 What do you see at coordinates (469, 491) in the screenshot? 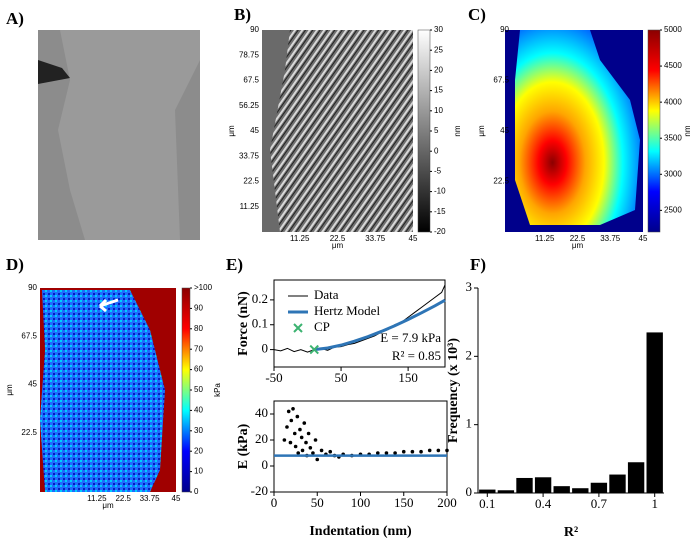
I see `y-tick-label: 0` at bounding box center [469, 491].